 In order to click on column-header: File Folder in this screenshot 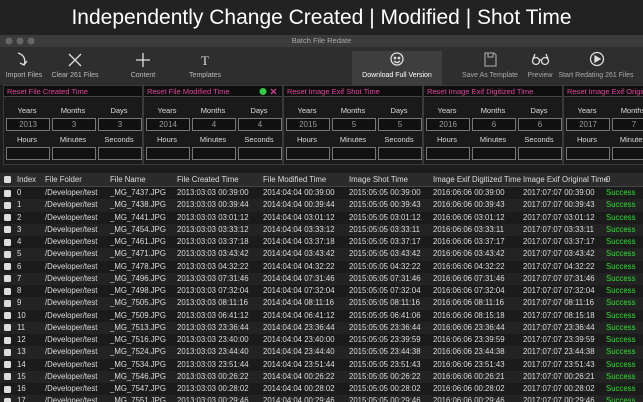, I will do `click(63, 179)`.